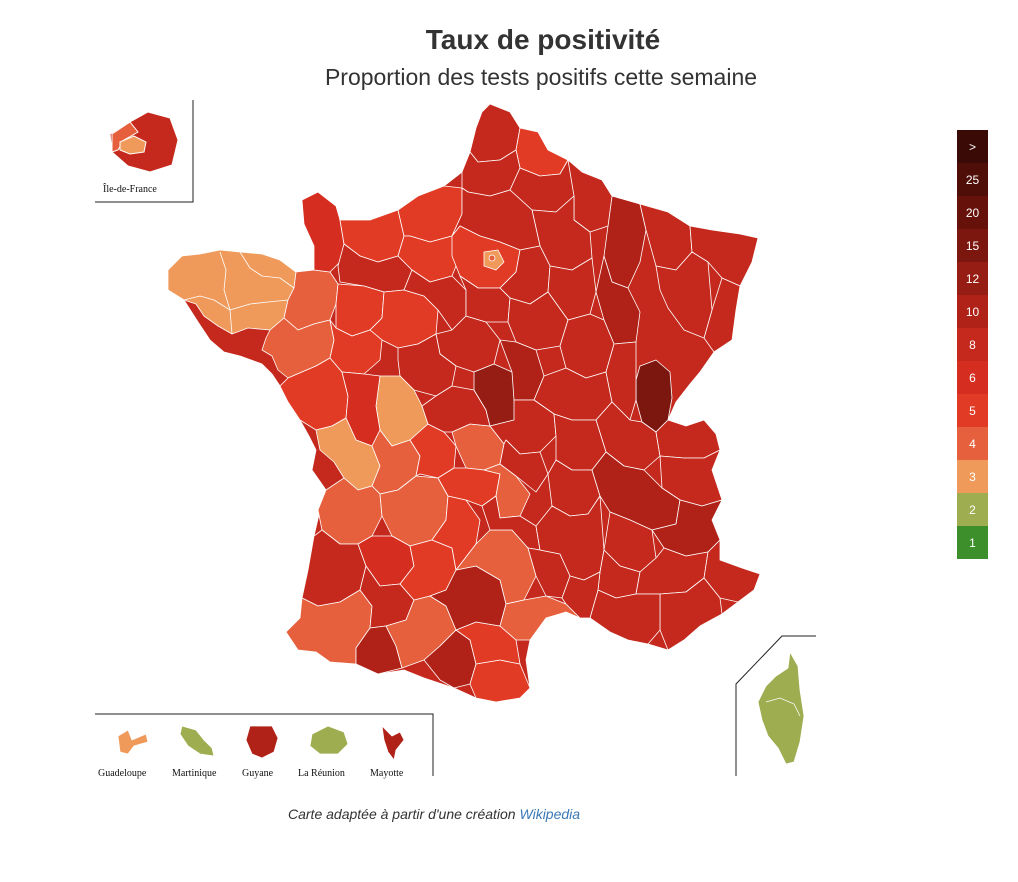 This screenshot has width=1018, height=882. Describe the element at coordinates (972, 311) in the screenshot. I see `legend-swatch: 10` at that location.